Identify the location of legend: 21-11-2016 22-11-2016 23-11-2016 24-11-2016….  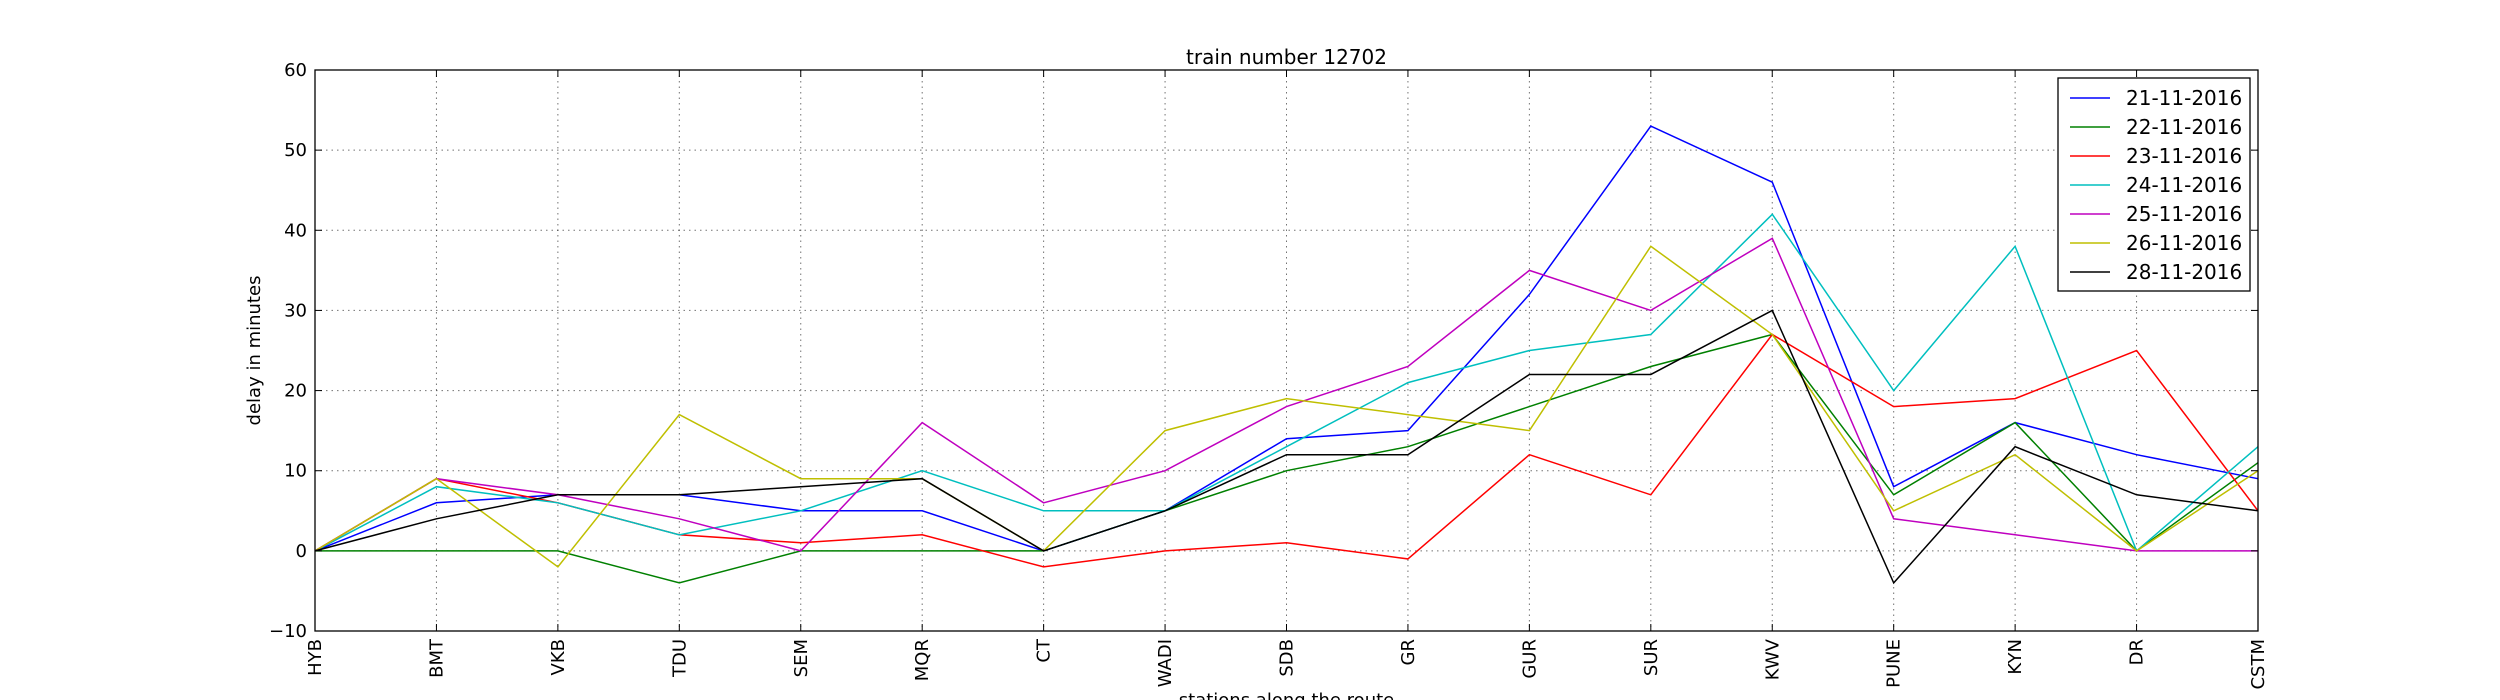
(2154, 184).